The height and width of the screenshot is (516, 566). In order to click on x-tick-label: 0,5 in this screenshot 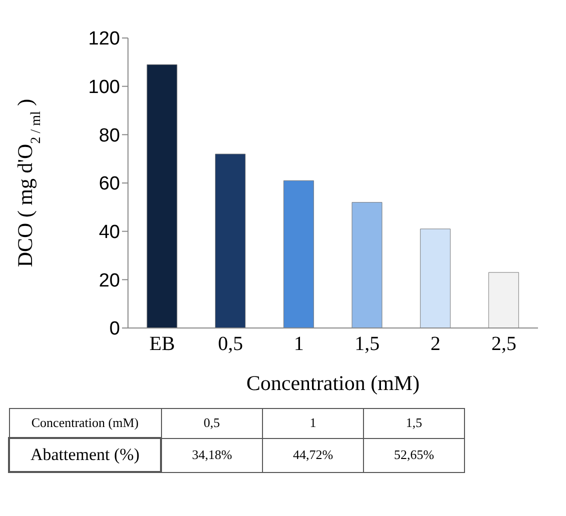, I will do `click(230, 344)`.